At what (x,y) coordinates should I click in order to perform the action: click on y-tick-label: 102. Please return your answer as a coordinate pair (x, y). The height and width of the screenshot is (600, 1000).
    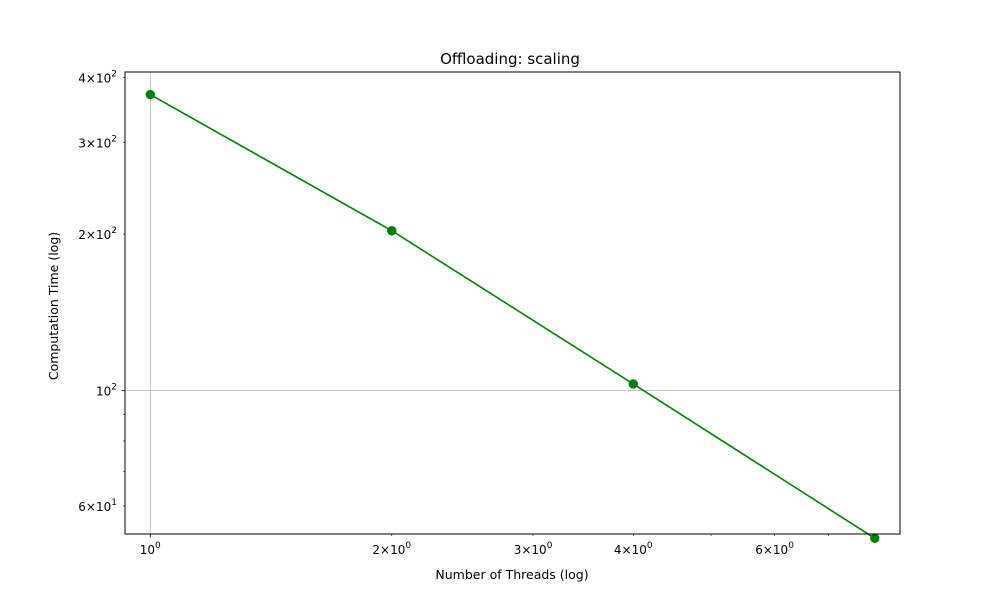
    Looking at the image, I should click on (106, 391).